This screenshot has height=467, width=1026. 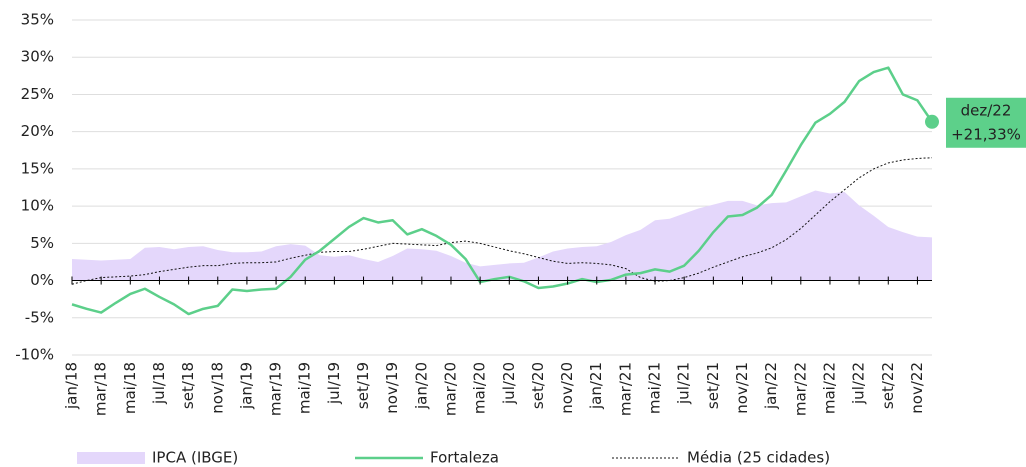 What do you see at coordinates (276, 389) in the screenshot?
I see `x-tick-label: mar/19` at bounding box center [276, 389].